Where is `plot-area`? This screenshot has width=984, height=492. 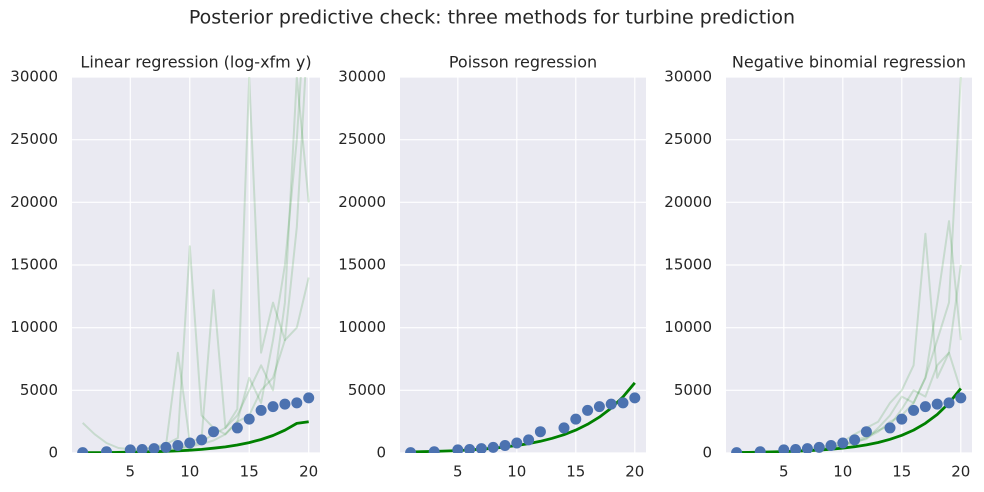
plot-area is located at coordinates (523, 417).